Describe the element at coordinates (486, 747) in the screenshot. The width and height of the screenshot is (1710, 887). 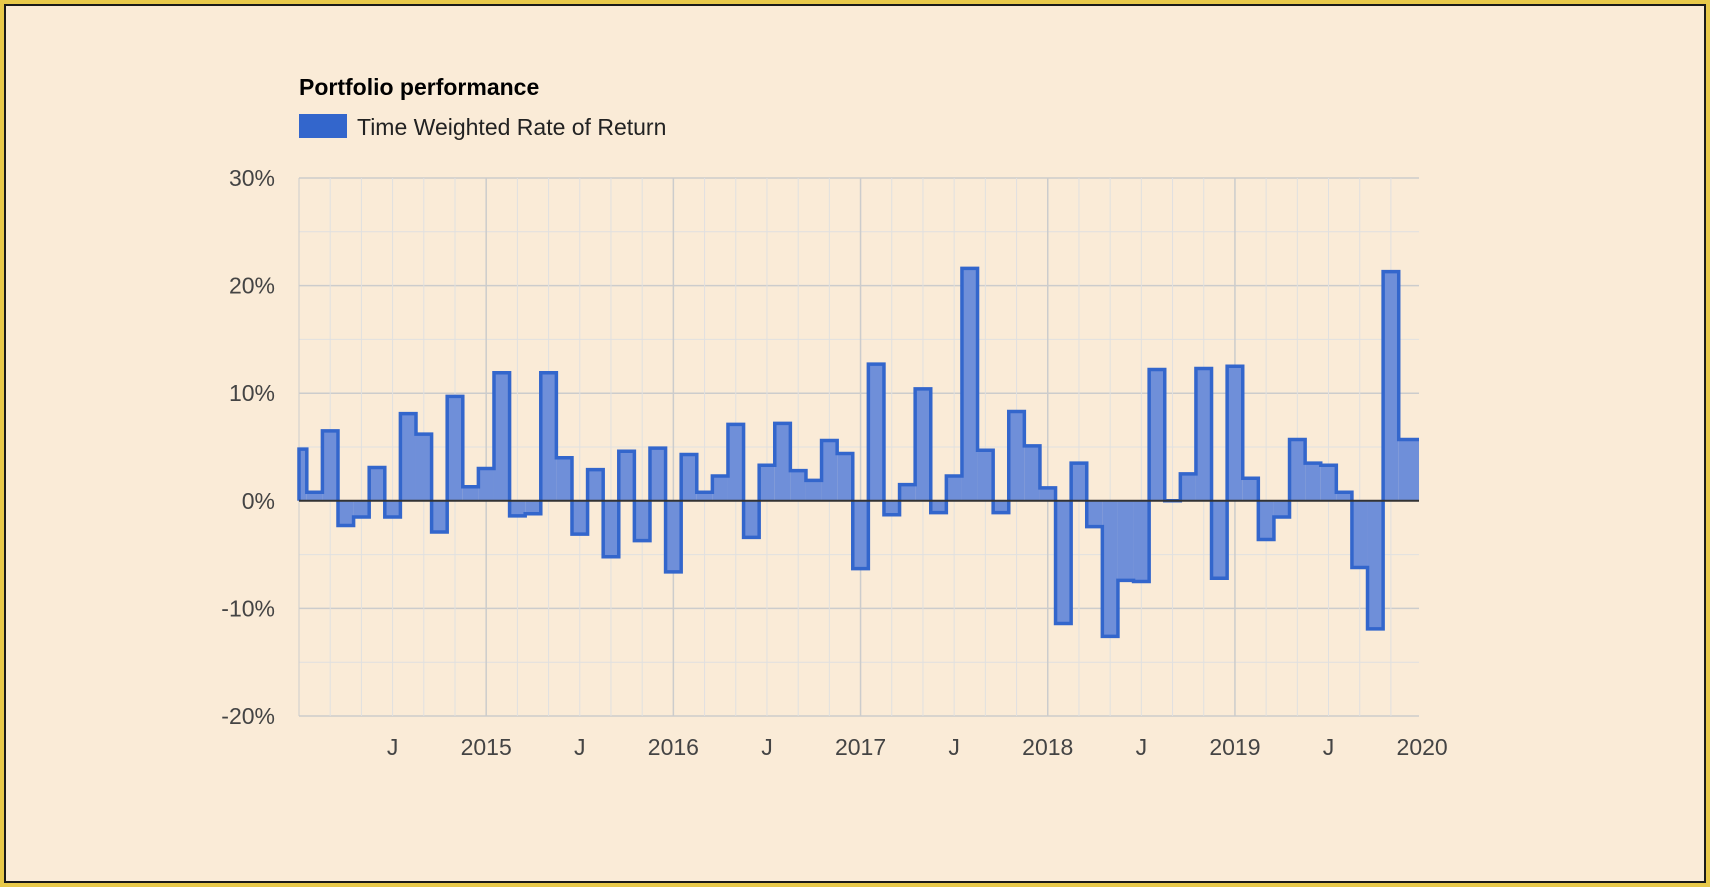
I see `x-tick-label: 2015` at that location.